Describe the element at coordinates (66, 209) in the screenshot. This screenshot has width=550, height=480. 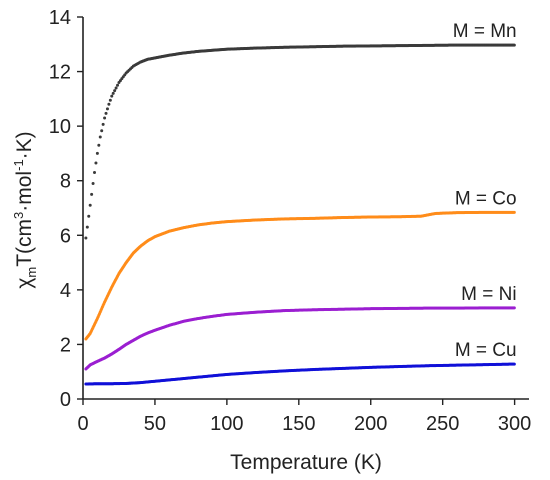
I see `y-ticks: 0 2 4 6 8 10 12 14` at that location.